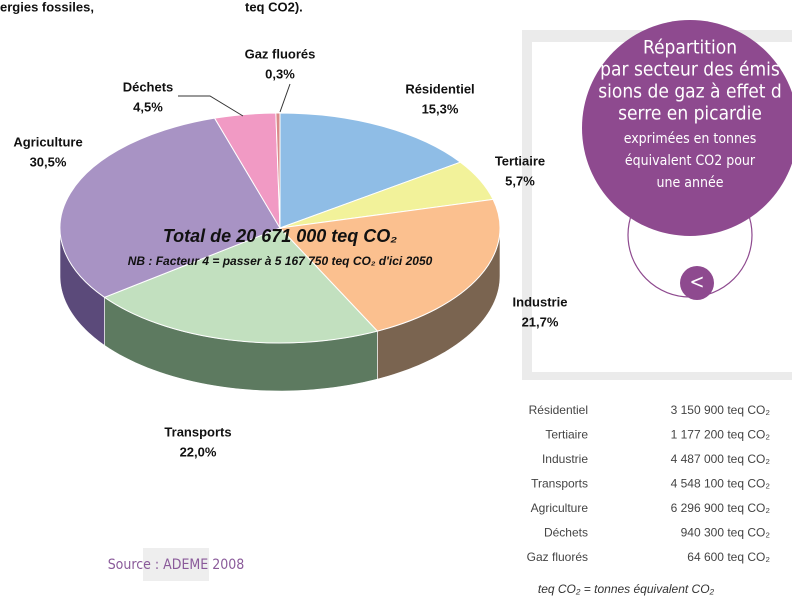  What do you see at coordinates (198, 451) in the screenshot?
I see `slice-value: 22,0%` at bounding box center [198, 451].